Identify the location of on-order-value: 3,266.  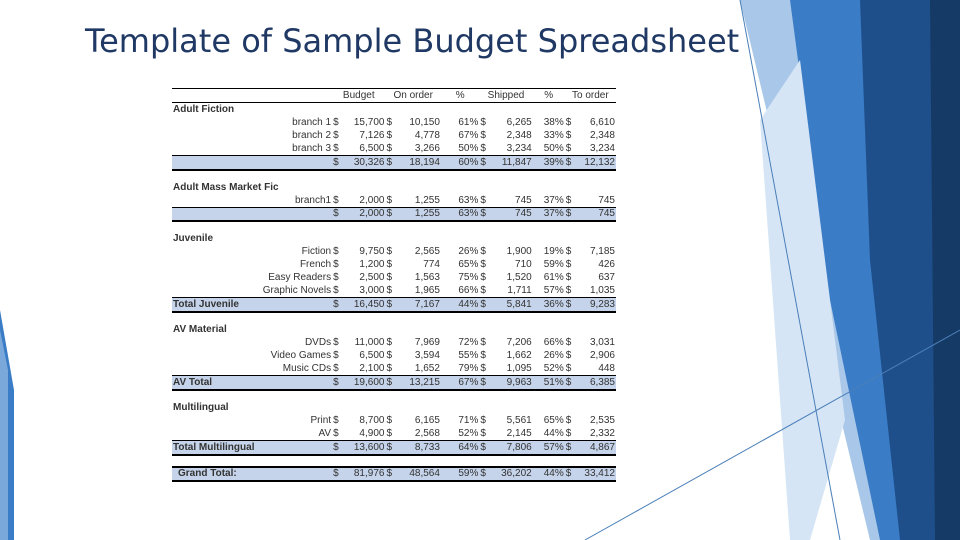
(427, 148).